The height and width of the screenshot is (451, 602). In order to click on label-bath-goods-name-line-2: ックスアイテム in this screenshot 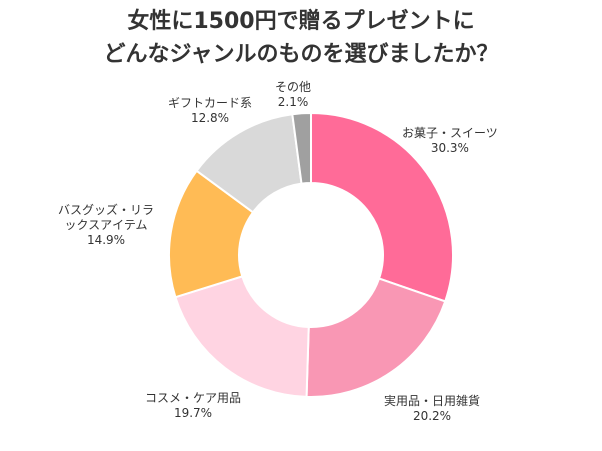, I will do `click(106, 225)`.